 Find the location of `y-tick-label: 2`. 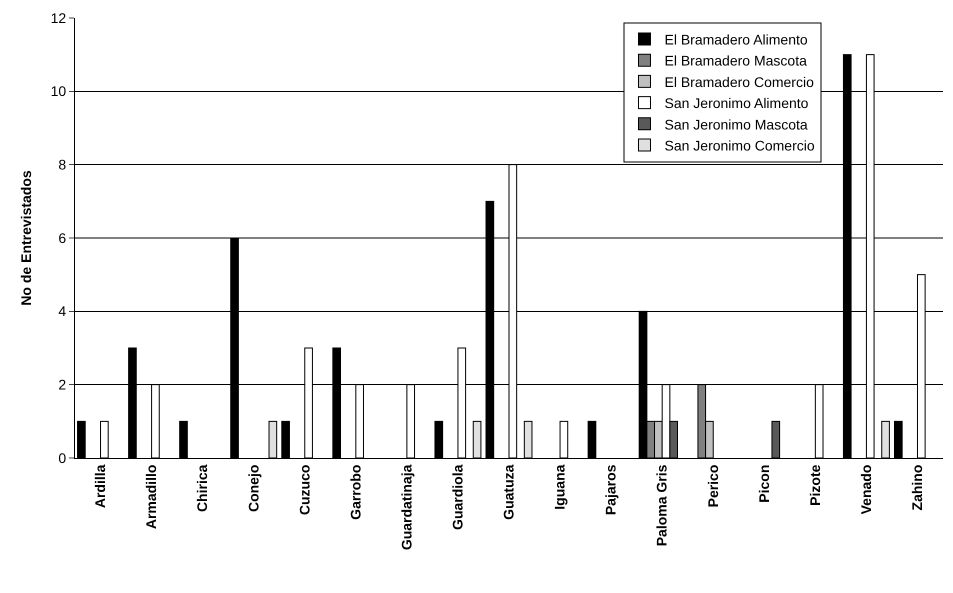

y-tick-label: 2 is located at coordinates (62, 384).